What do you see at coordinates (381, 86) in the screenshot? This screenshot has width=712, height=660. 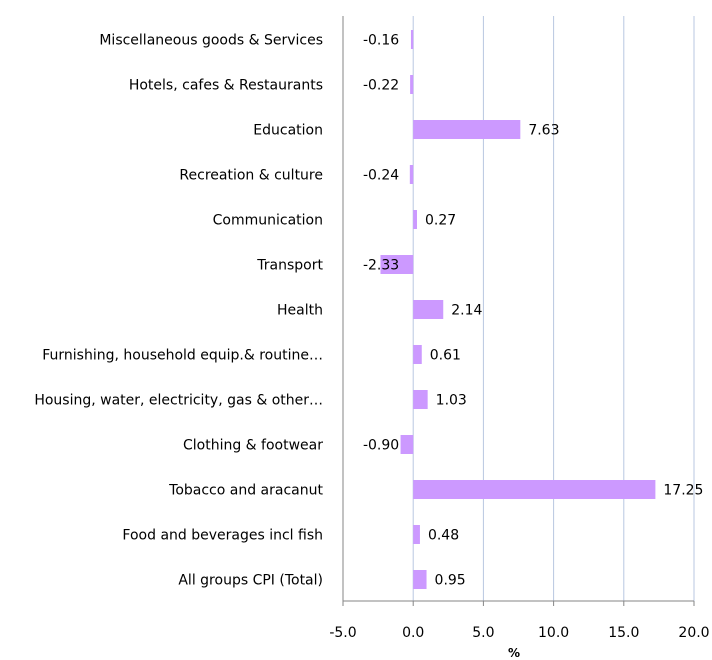 I see `data-label: -0.22` at bounding box center [381, 86].